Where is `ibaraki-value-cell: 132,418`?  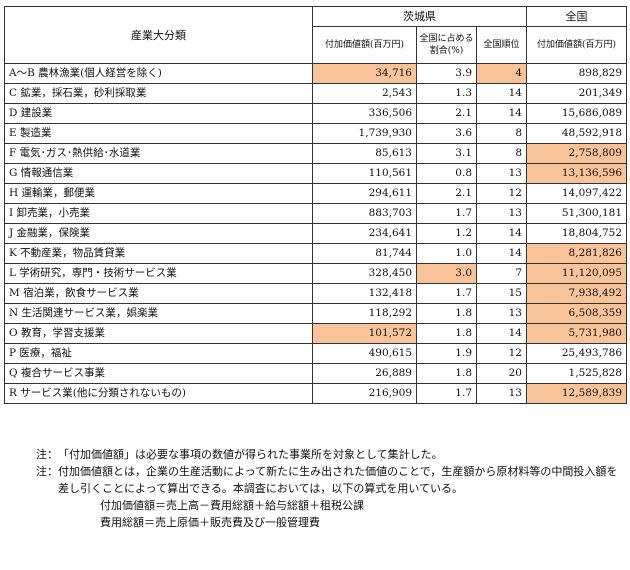 ibaraki-value-cell: 132,418 is located at coordinates (364, 293).